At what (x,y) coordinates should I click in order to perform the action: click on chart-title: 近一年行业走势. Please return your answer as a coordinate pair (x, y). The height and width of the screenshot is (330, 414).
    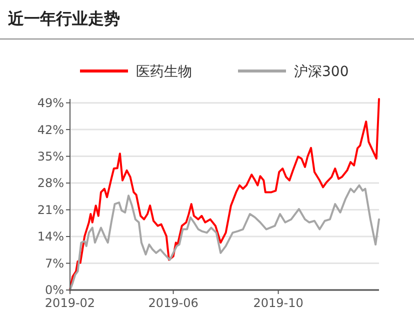
    Looking at the image, I should click on (63, 18).